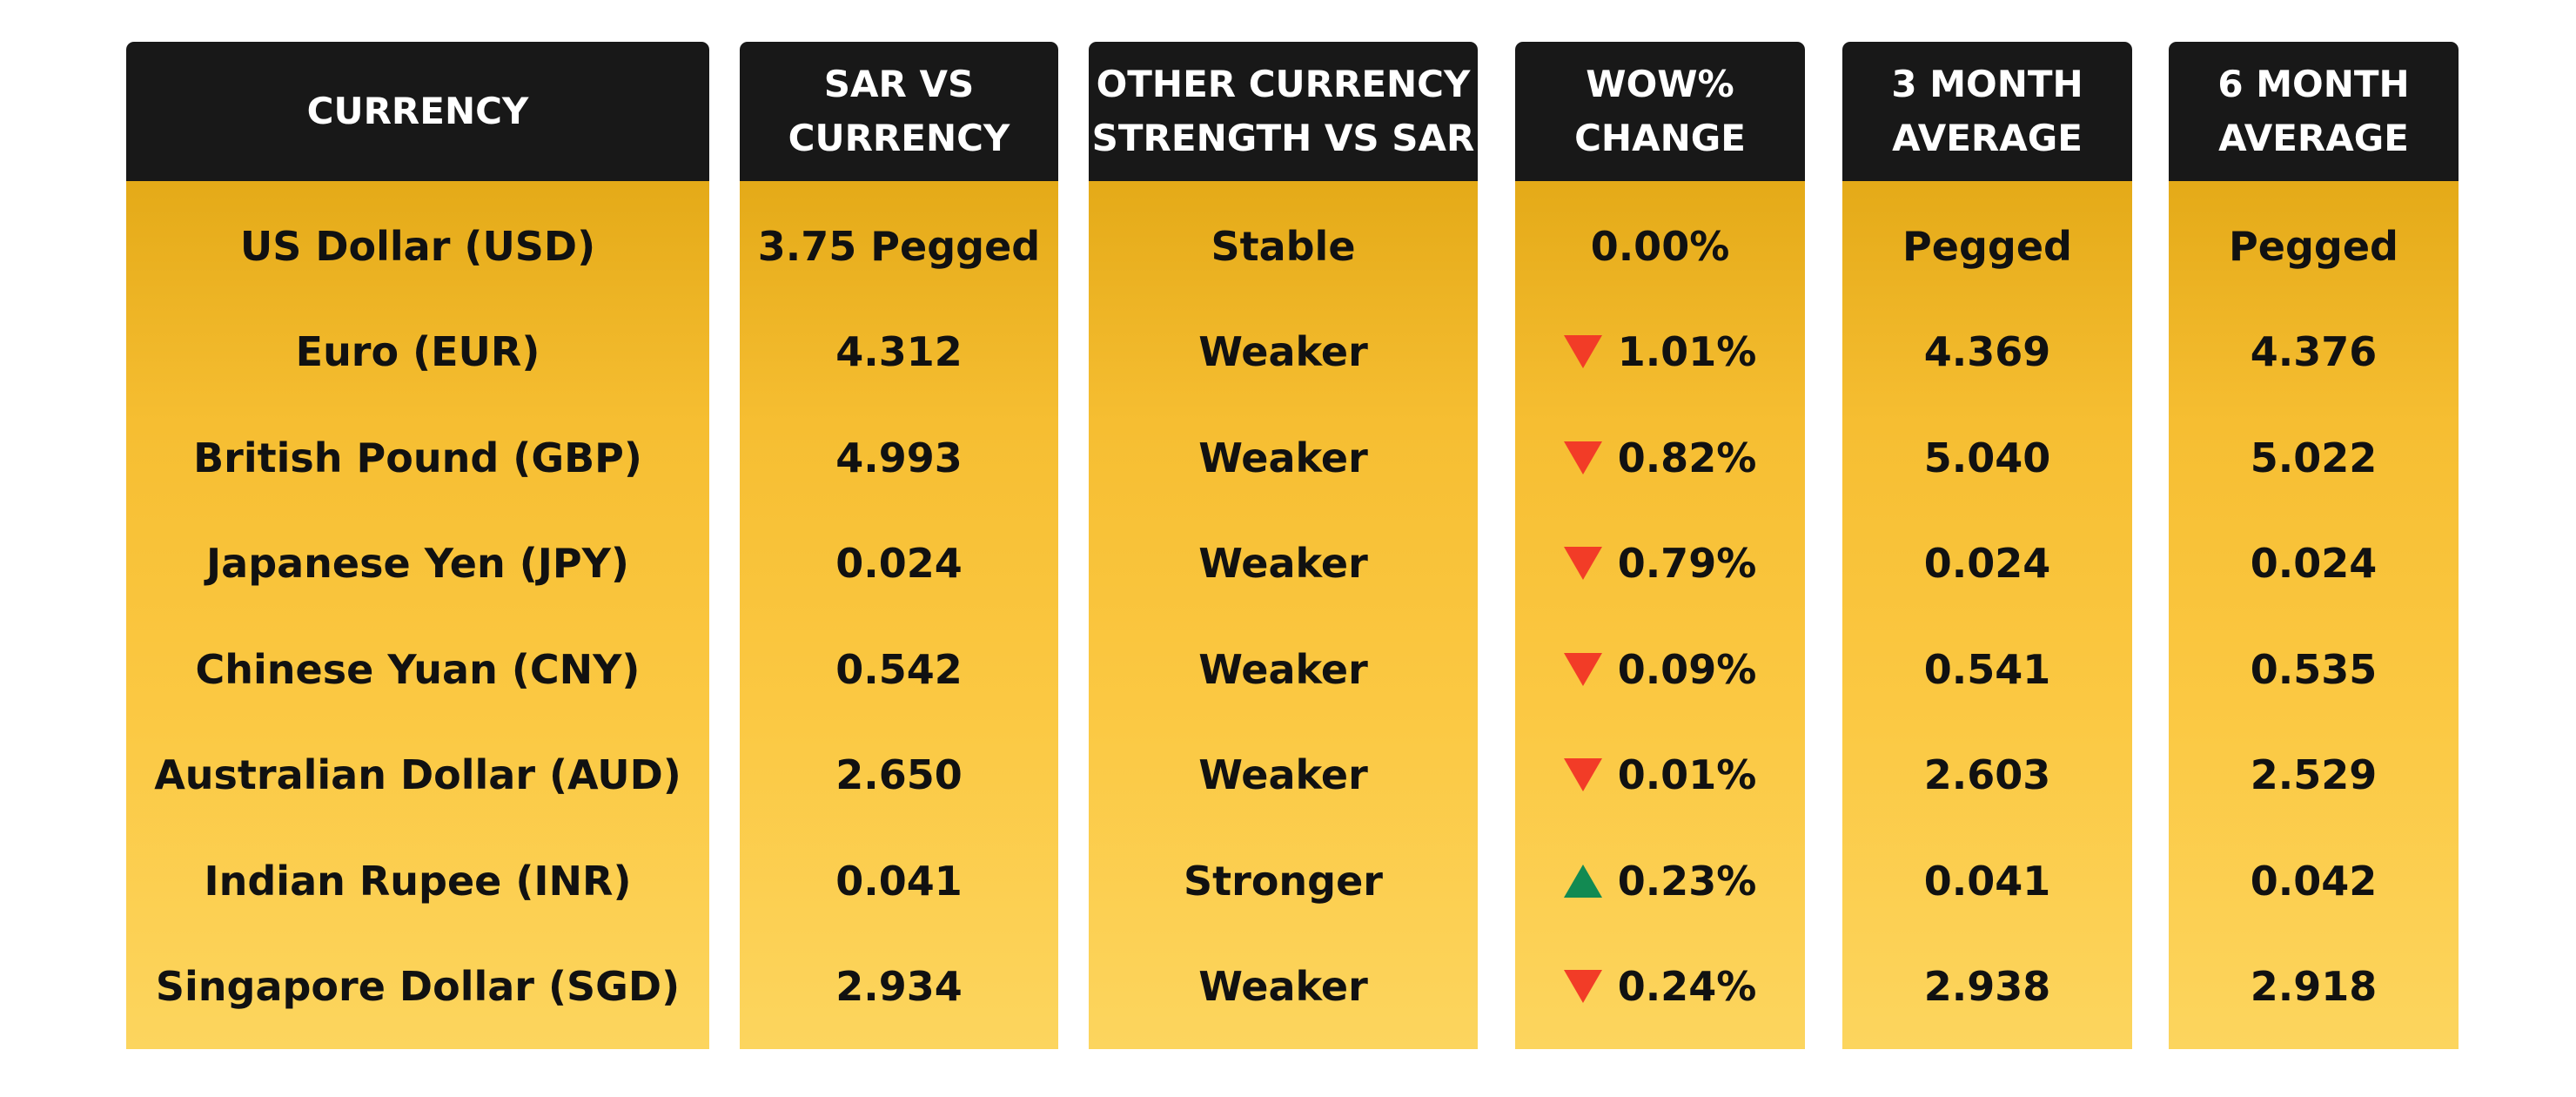  I want to click on cell-sar-vs: 0.542, so click(899, 669).